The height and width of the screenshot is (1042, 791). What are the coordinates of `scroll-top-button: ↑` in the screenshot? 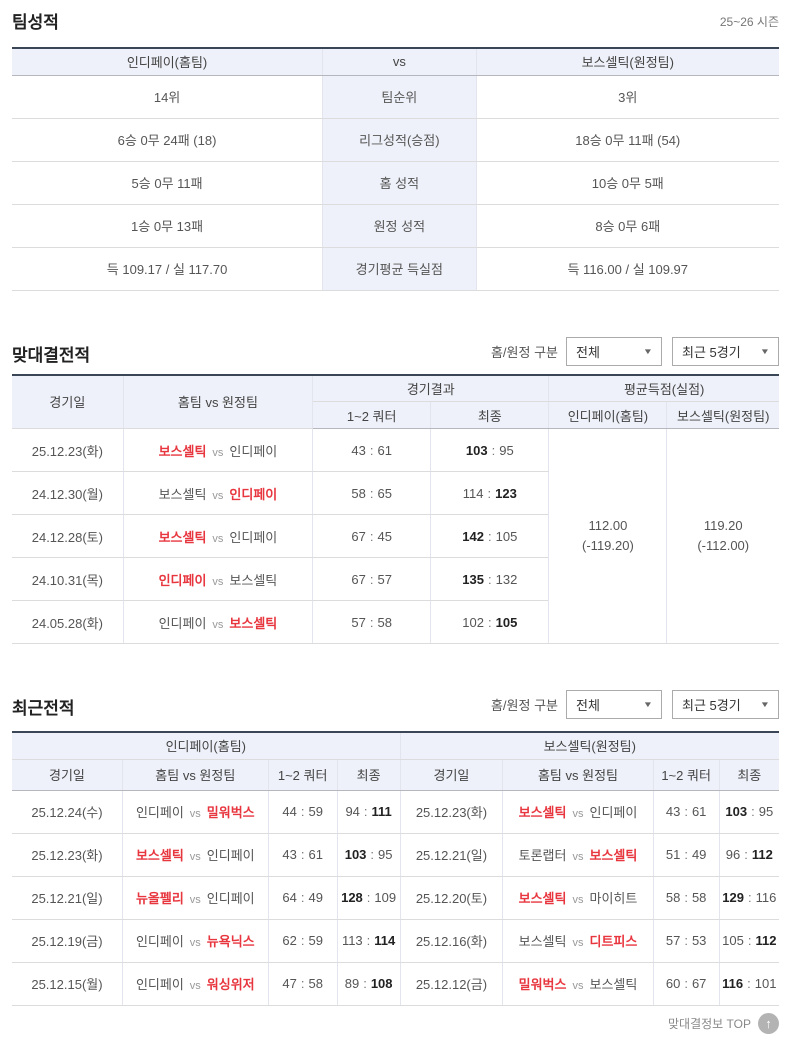 It's located at (768, 1023).